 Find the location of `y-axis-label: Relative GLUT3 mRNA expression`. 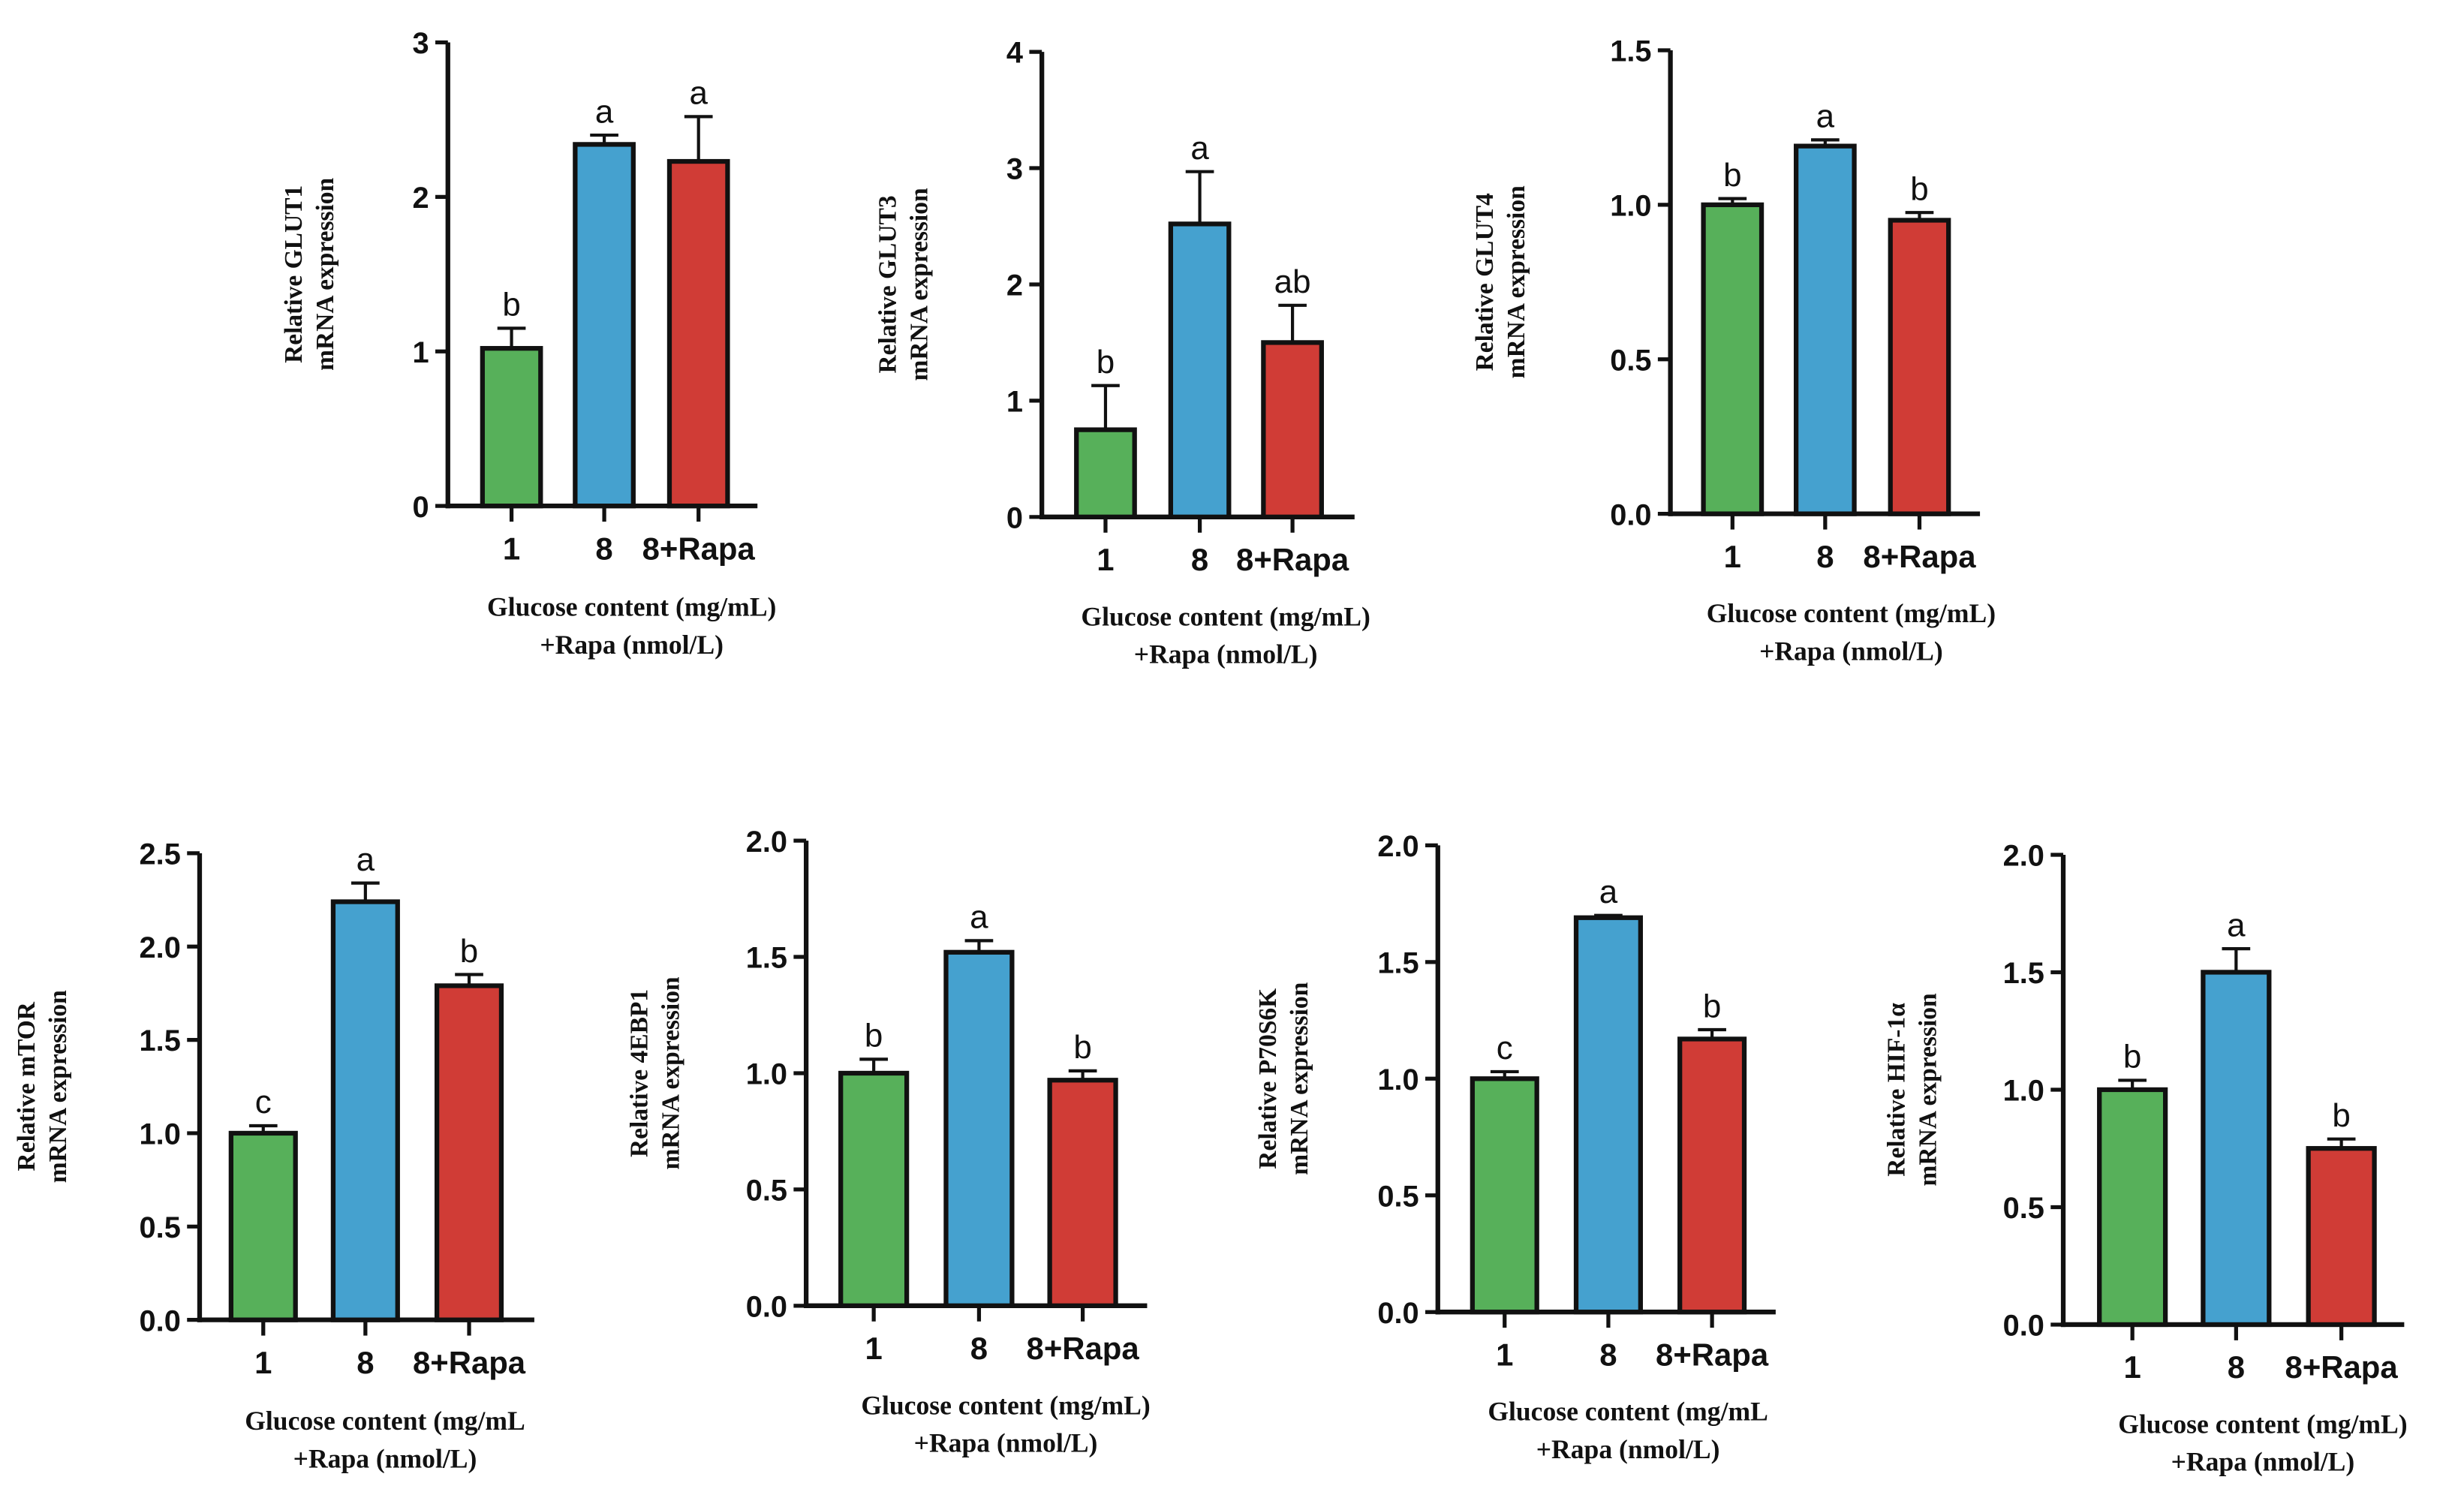

y-axis-label: Relative GLUT3 mRNA expression is located at coordinates (903, 284).